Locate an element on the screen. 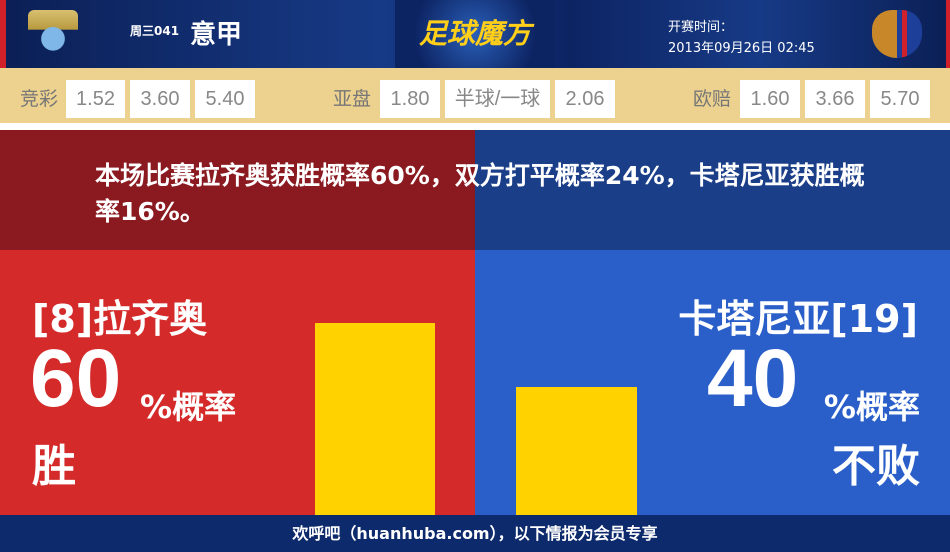 The image size is (950, 552). brand-panel: 足球魔方 is located at coordinates (475, 34).